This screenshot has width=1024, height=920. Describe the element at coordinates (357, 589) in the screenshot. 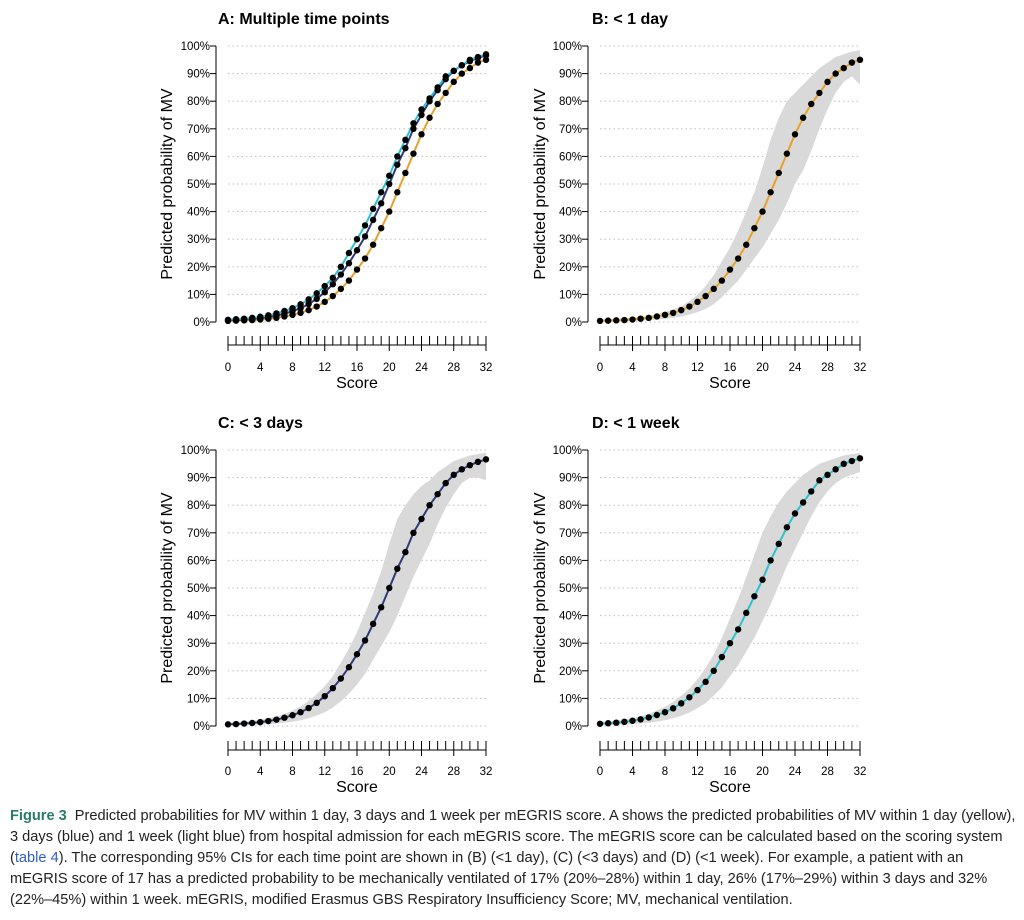

I see `ci-band` at that location.